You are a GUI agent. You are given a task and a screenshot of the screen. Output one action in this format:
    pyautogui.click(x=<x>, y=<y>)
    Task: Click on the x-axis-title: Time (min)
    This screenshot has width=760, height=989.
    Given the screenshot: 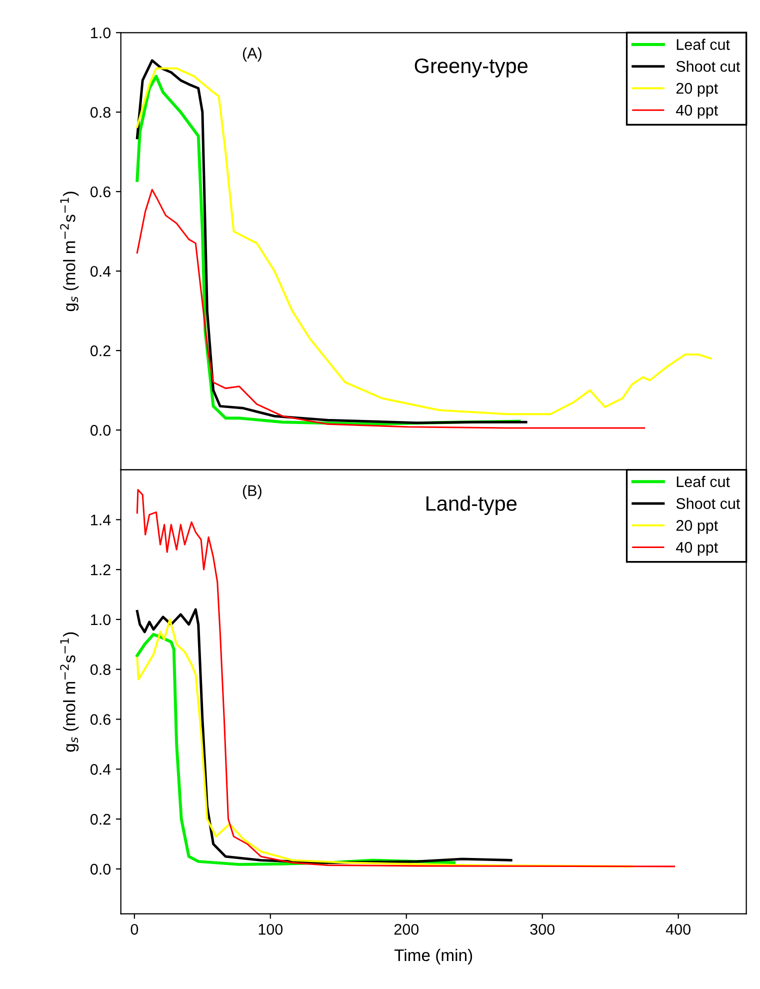 What is the action you would take?
    pyautogui.click(x=433, y=956)
    